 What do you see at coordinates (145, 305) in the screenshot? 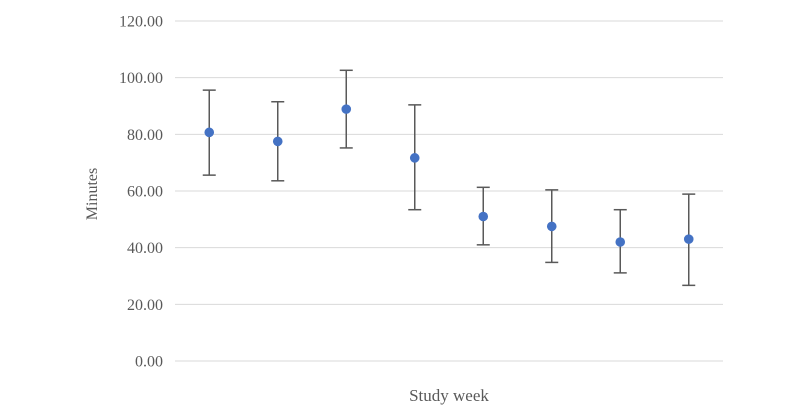
I see `y-tick-label: 20.00` at bounding box center [145, 305].